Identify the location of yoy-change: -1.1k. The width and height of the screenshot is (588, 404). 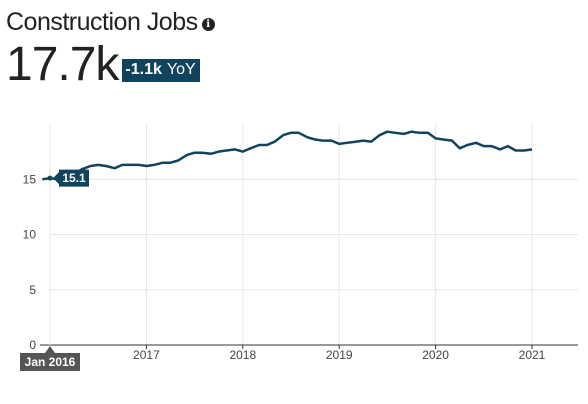
(143, 69).